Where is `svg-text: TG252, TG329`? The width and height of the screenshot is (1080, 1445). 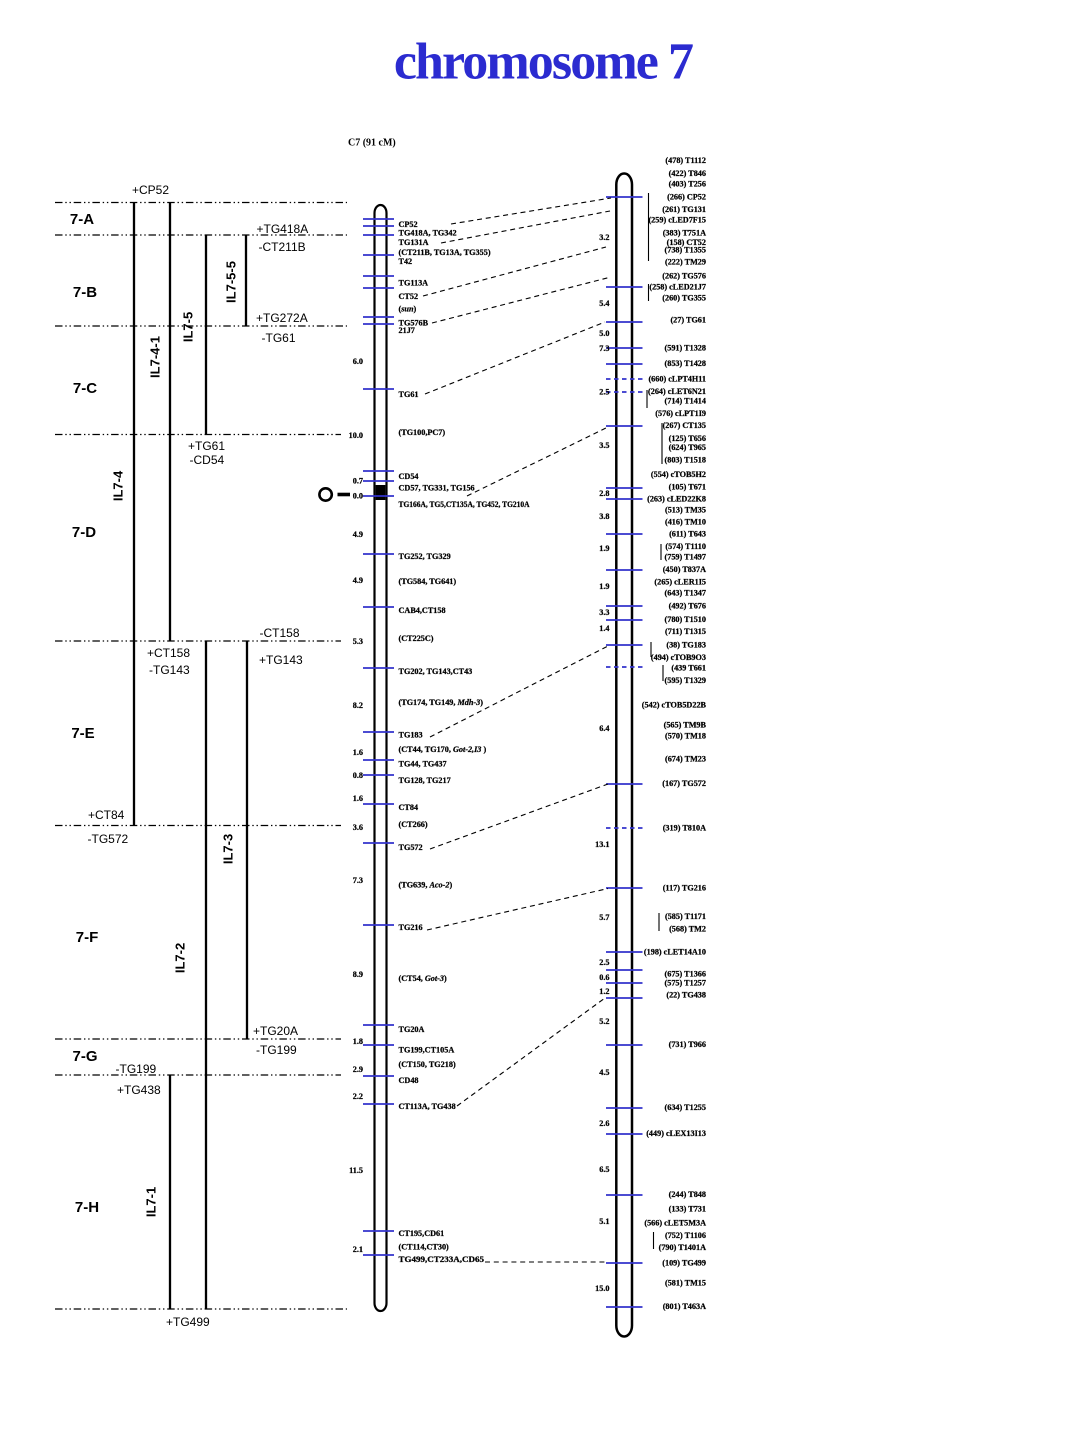
svg-text: TG252, TG329 is located at coordinates (425, 556).